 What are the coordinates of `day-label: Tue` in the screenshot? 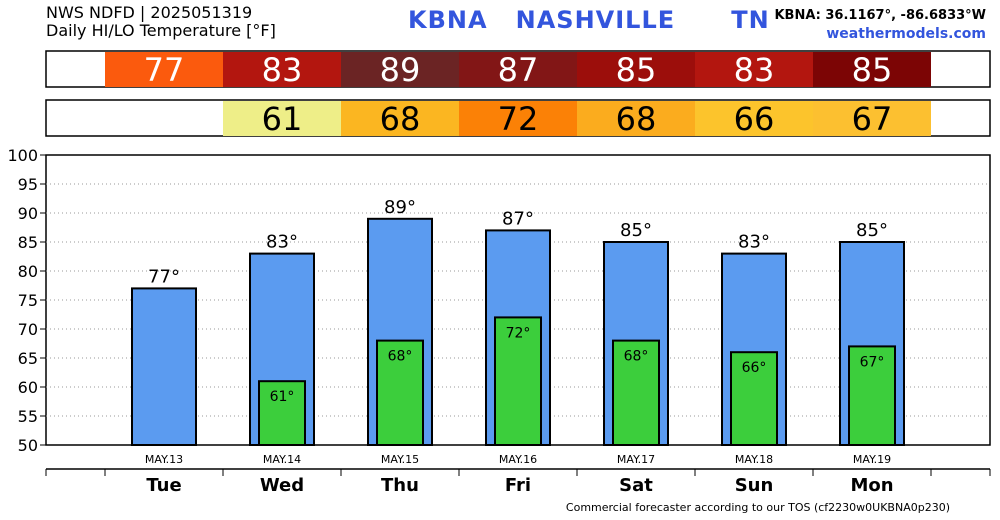 It's located at (163, 485).